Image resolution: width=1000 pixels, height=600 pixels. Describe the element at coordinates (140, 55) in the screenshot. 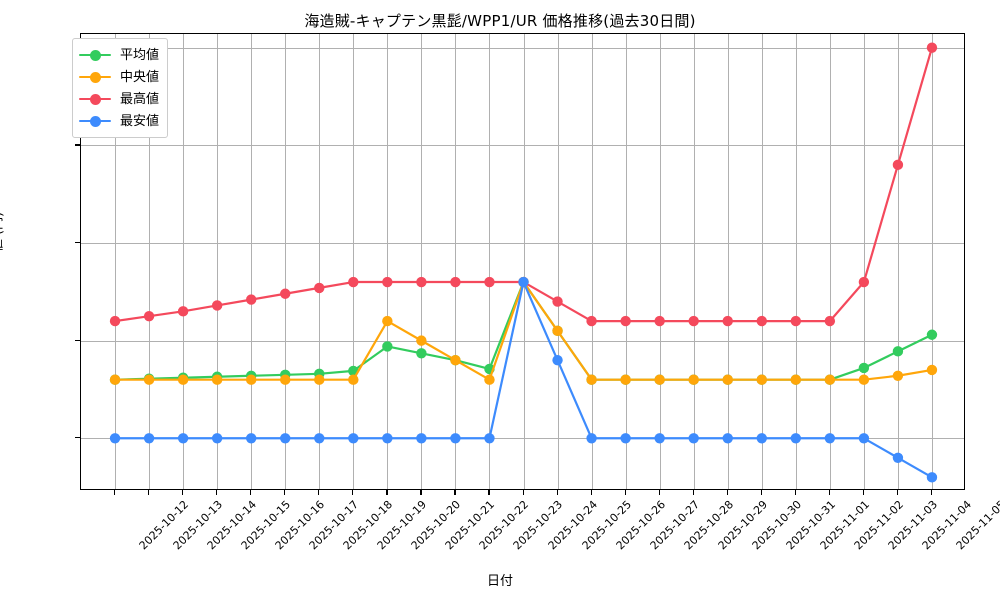

I see `legend-item-label: 平均値` at that location.